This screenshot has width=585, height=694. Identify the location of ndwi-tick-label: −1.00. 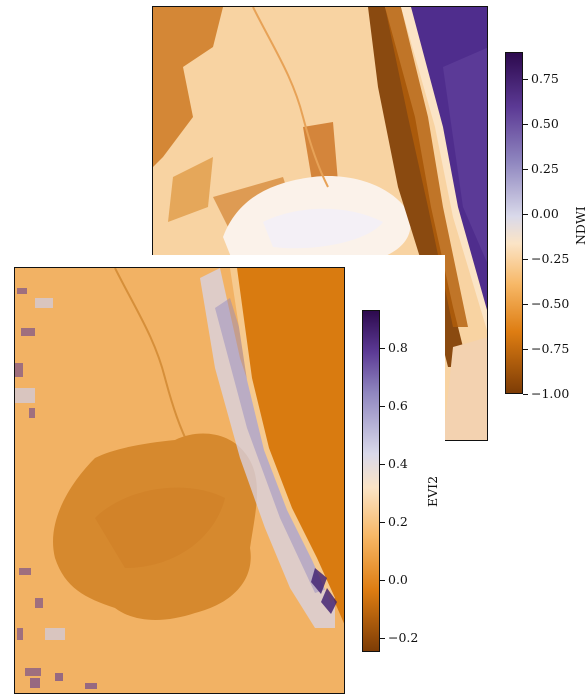
(550, 393).